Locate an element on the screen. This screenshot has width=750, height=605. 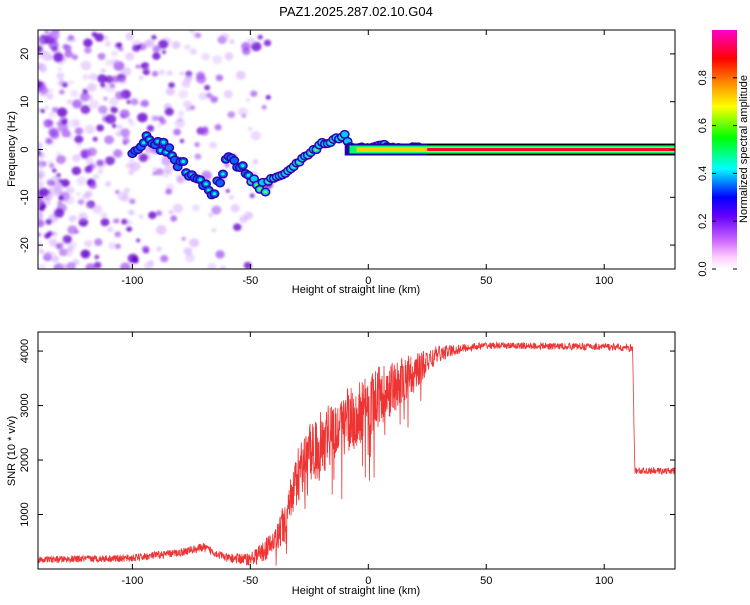
y-tick-label: 2000 is located at coordinates (25, 460).